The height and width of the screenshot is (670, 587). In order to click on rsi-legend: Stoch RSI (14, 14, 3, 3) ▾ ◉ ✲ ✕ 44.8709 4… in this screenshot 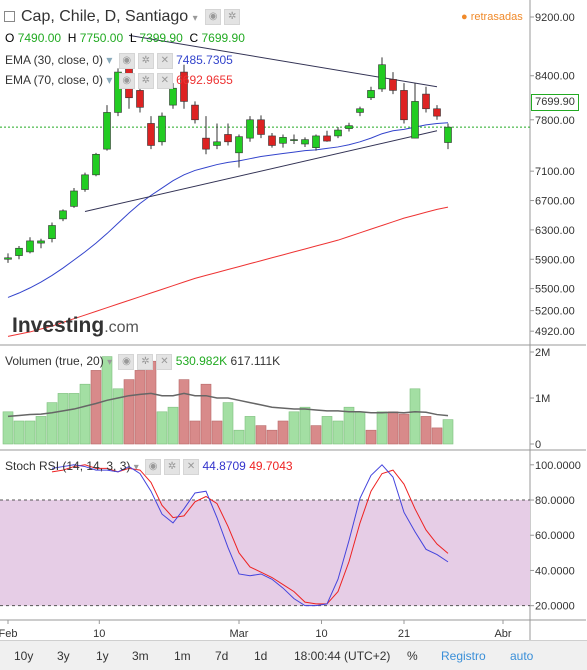, I will do `click(149, 467)`.